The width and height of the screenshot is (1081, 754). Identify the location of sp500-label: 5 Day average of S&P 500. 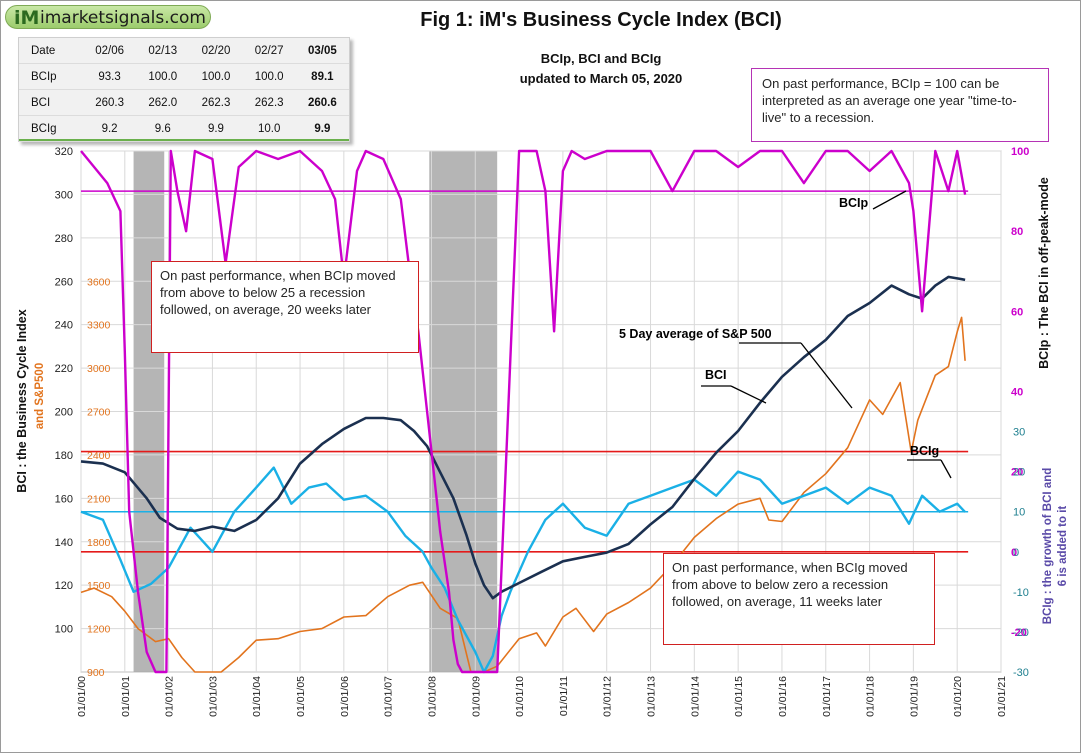
(695, 334).